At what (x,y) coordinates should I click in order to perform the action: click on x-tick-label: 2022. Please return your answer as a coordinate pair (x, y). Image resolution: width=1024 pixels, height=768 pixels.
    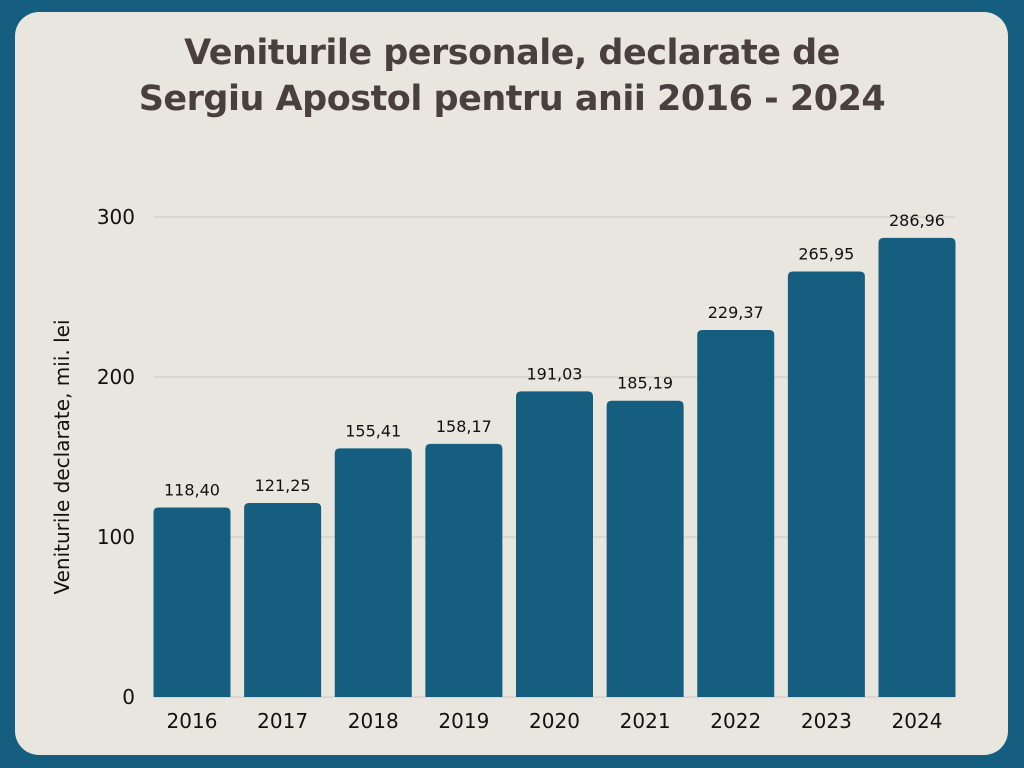
    Looking at the image, I should click on (735, 721).